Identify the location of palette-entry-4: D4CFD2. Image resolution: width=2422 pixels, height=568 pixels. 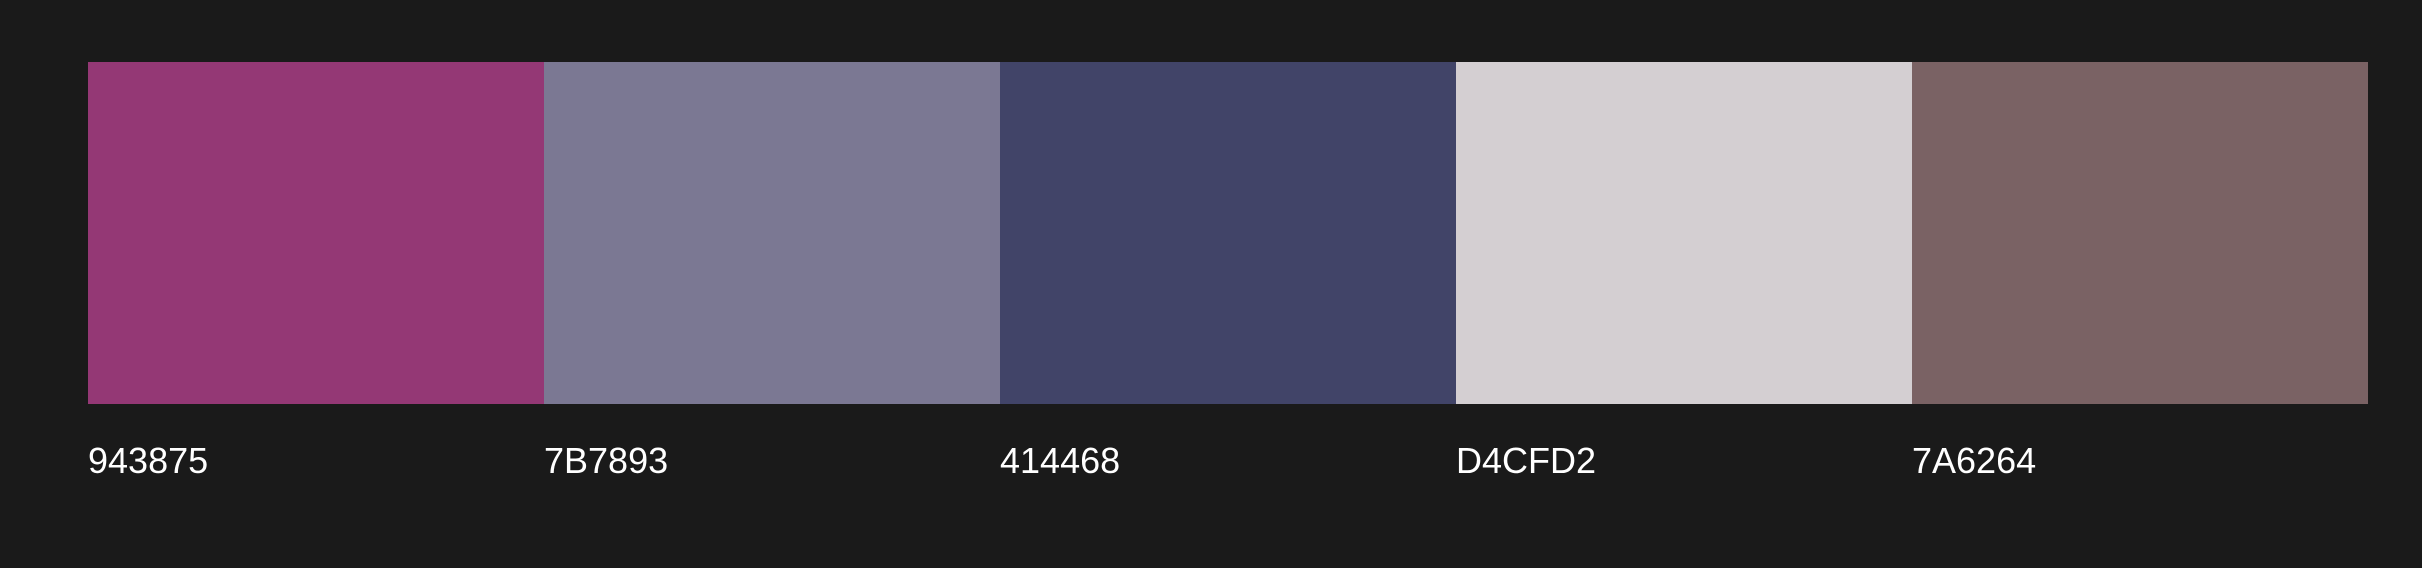
(1684, 272).